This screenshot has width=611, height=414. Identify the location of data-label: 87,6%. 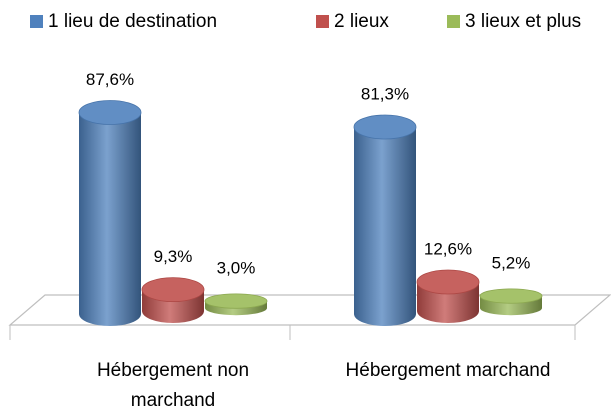
(110, 79).